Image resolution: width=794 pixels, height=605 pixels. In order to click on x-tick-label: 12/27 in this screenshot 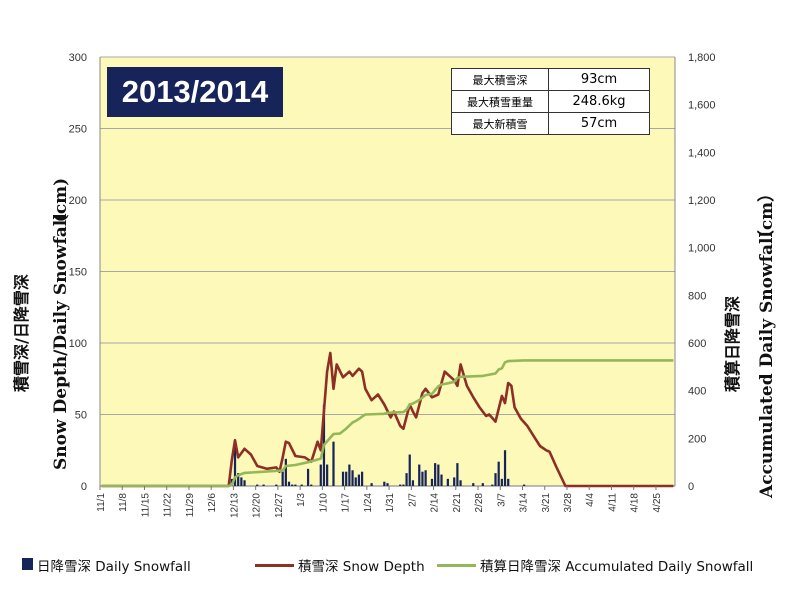, I will do `click(279, 505)`.